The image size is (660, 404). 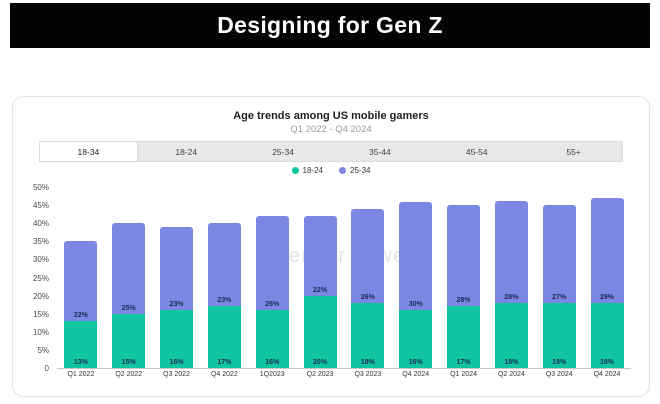 I want to click on y-tick-label: 10%, so click(x=40, y=332).